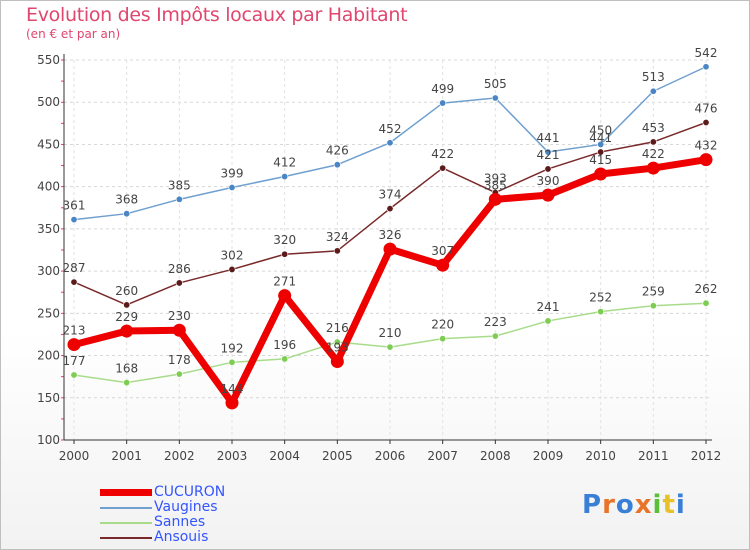  Describe the element at coordinates (495, 185) in the screenshot. I see `data-label-cucuron: 385` at that location.